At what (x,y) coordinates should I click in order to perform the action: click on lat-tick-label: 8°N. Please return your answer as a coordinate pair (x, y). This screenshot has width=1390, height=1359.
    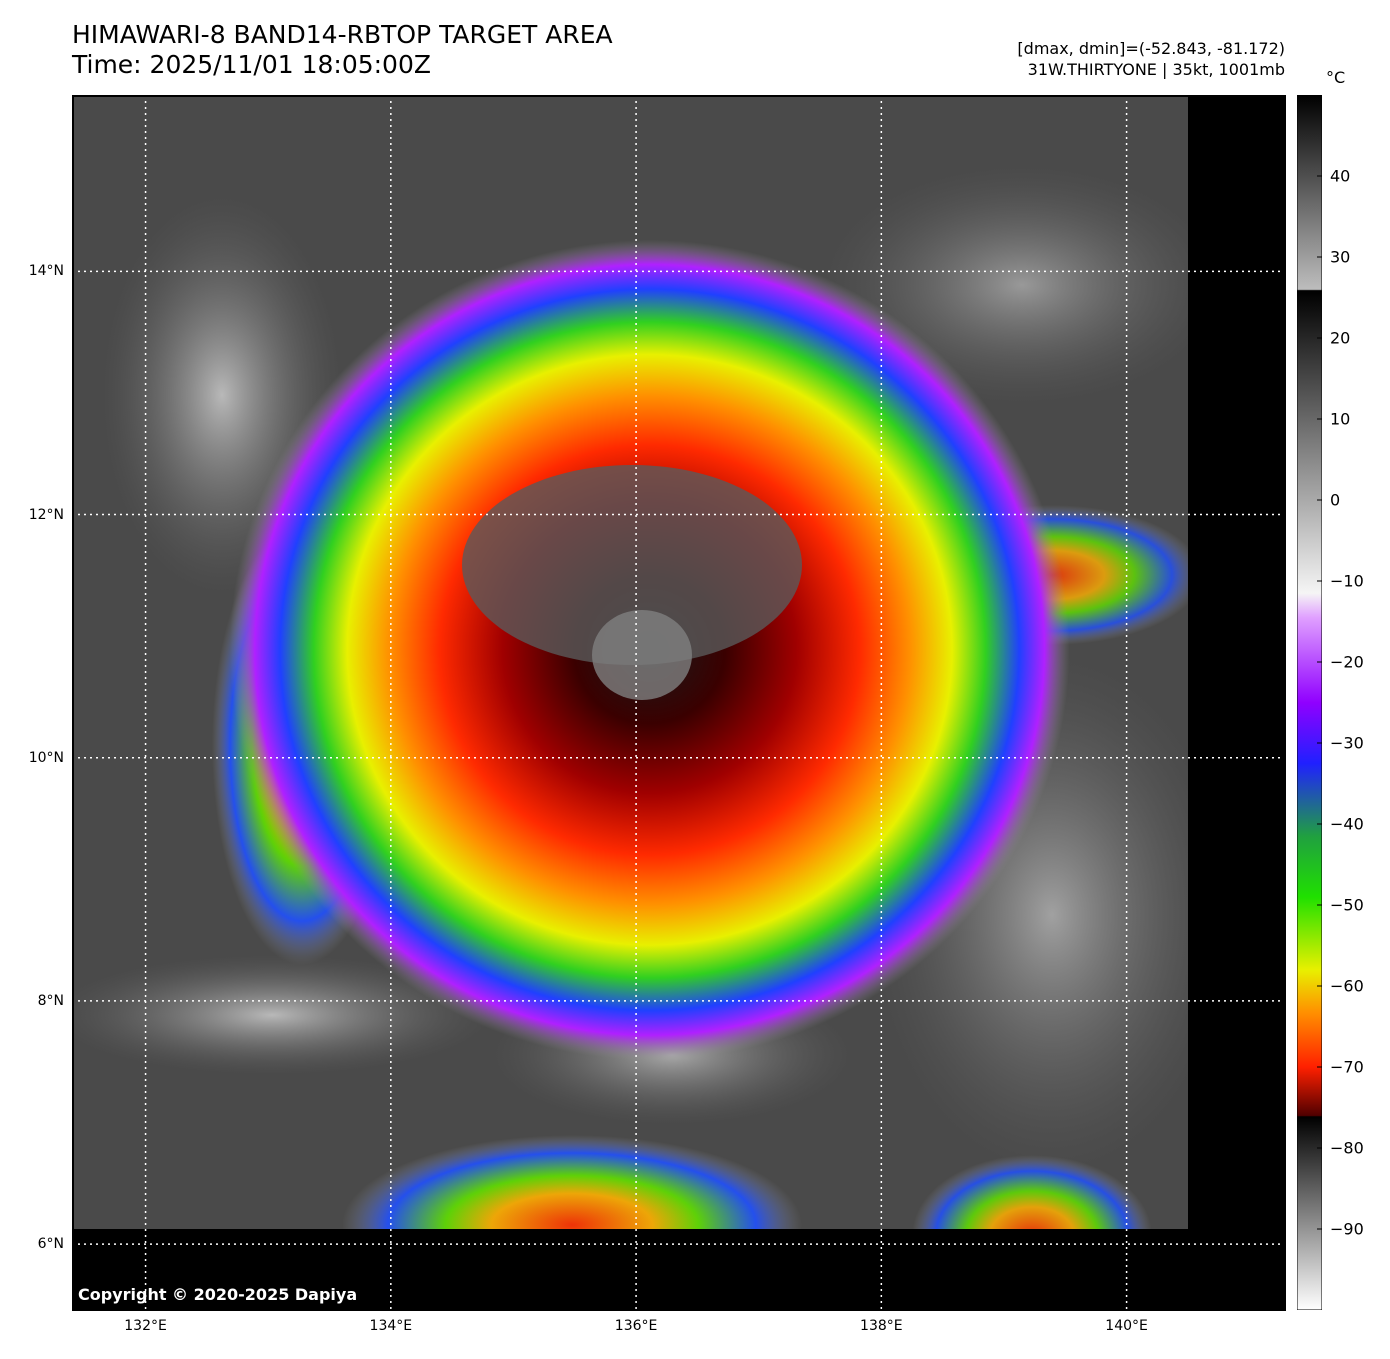
    Looking at the image, I should click on (50, 1000).